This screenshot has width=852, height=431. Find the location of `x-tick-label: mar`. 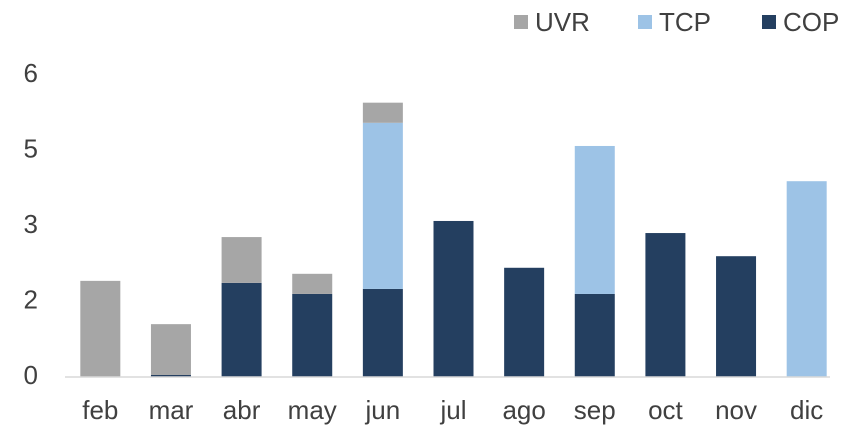

x-tick-label: mar is located at coordinates (171, 410).